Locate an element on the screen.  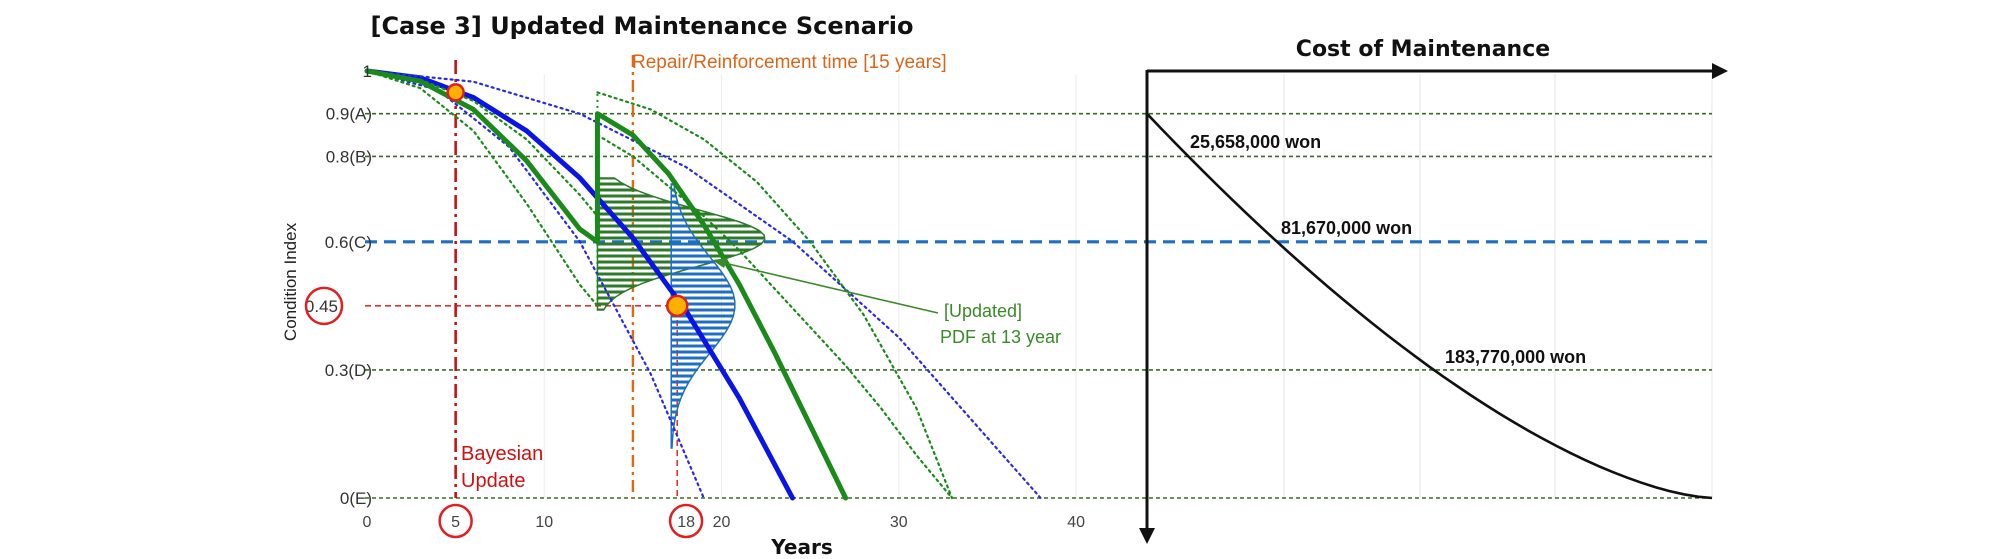
y-tick-highlight-circle is located at coordinates (324, 306).